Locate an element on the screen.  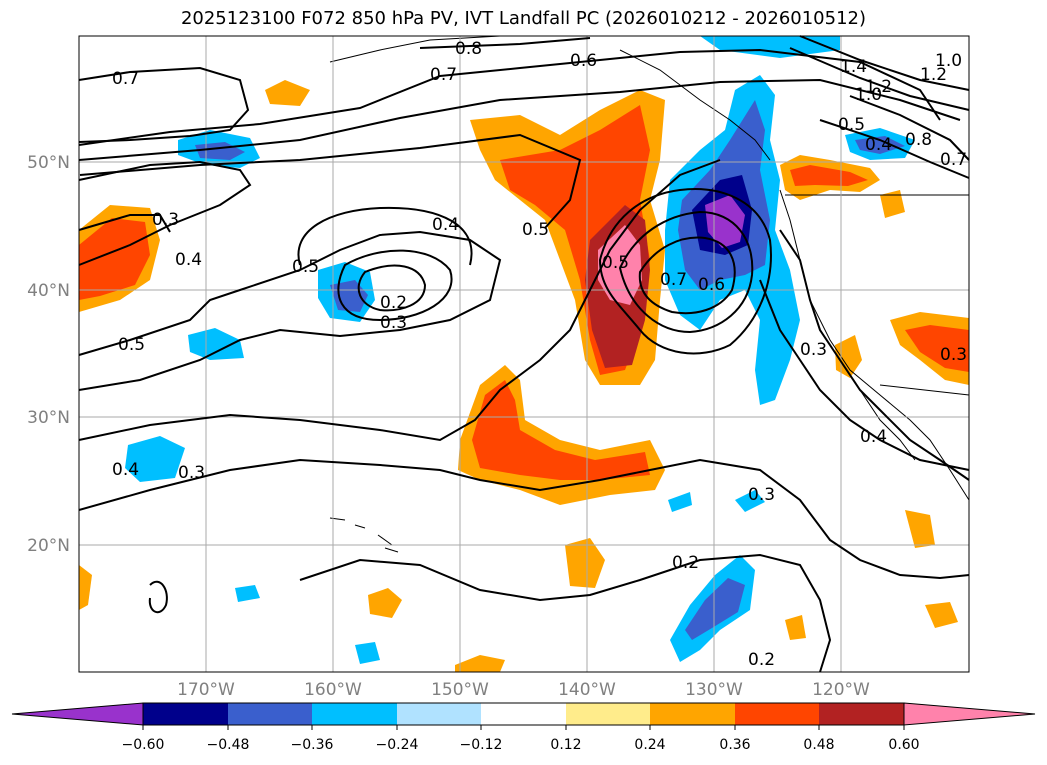
contour-label: 1.0 is located at coordinates (948, 61).